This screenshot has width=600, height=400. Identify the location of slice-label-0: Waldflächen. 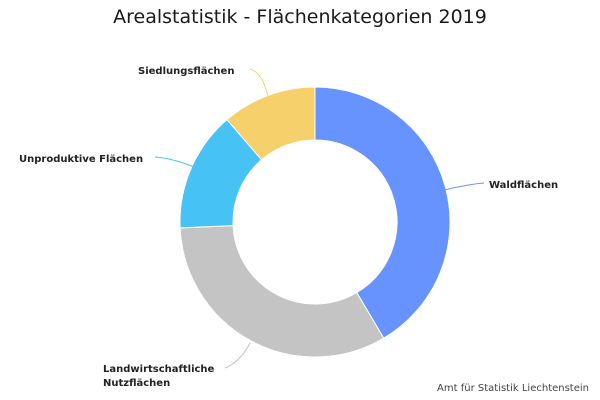
(523, 185).